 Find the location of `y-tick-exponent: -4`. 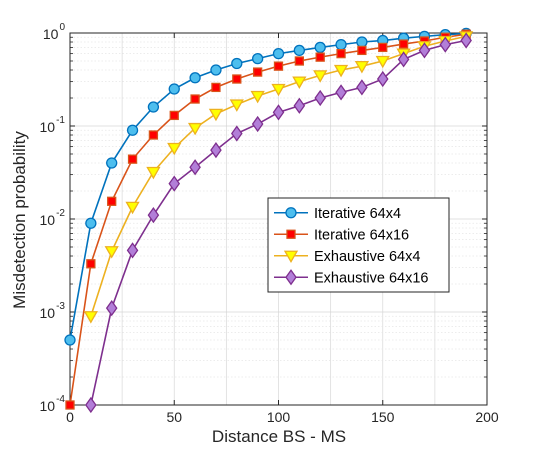

y-tick-exponent: -4 is located at coordinates (60, 399).